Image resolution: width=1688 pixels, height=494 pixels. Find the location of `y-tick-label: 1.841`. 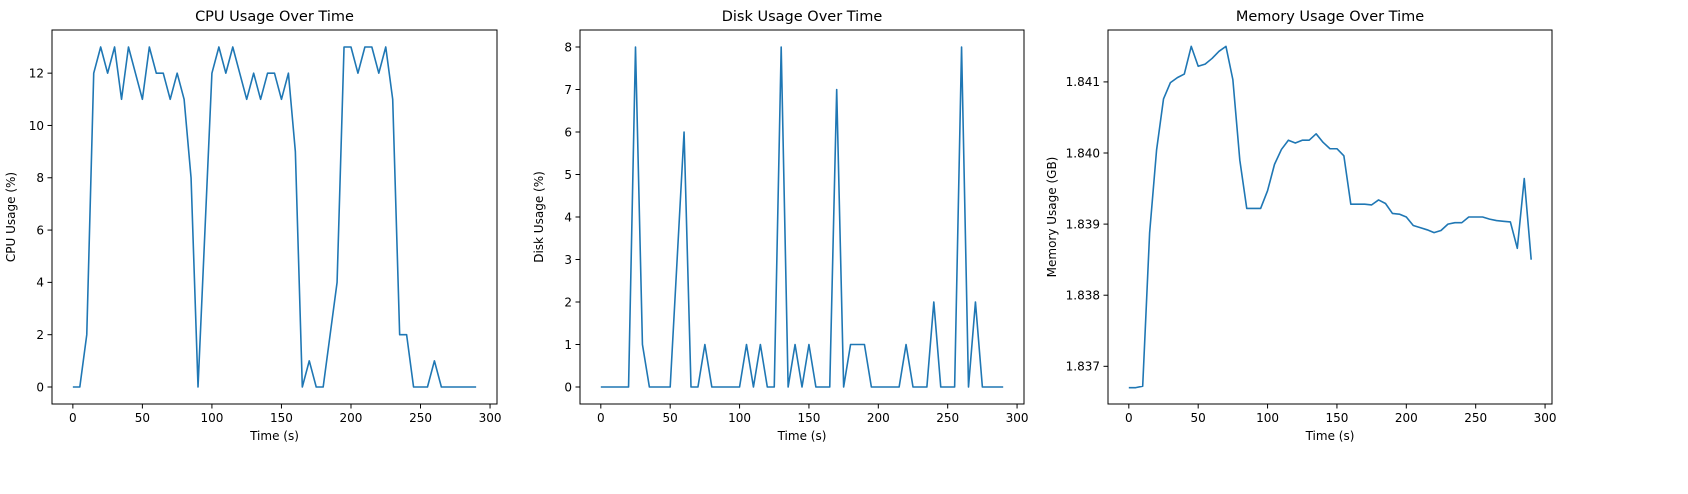

y-tick-label: 1.841 is located at coordinates (1083, 82).